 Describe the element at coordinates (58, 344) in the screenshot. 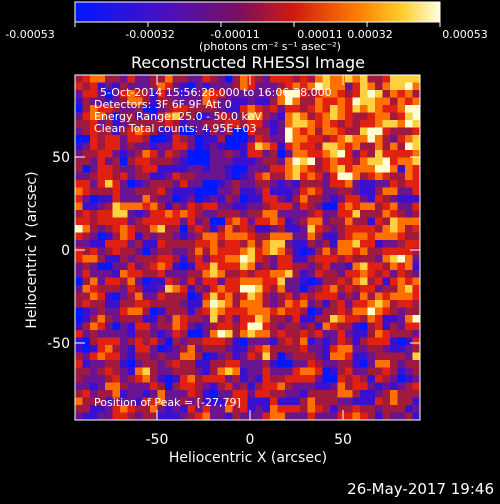

I see `y-tick-label: -50` at that location.